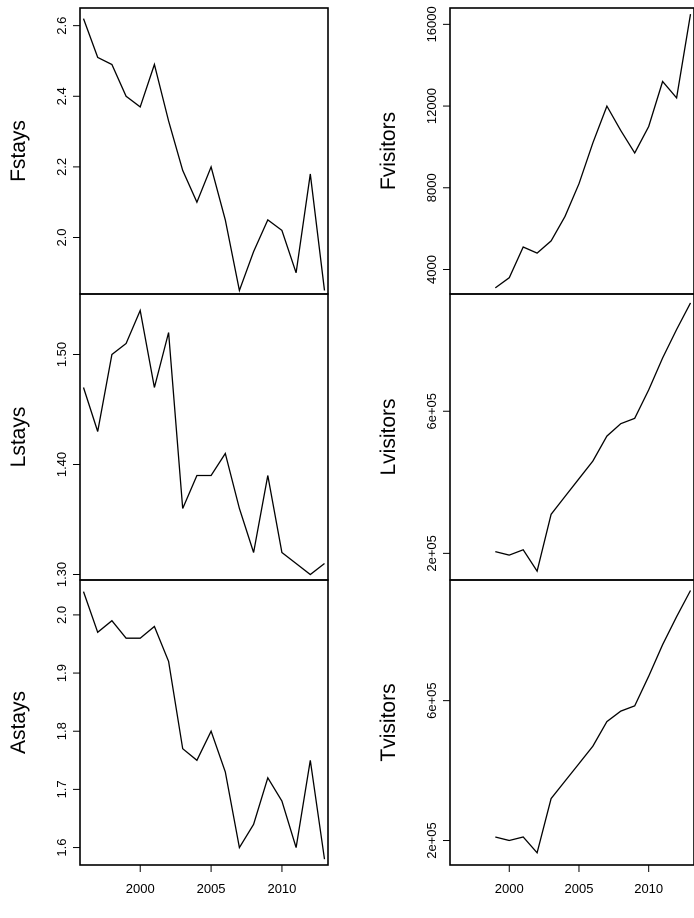 Image resolution: width=694 pixels, height=918 pixels. Describe the element at coordinates (593, 722) in the screenshot. I see `series-line-tvisitors` at that location.